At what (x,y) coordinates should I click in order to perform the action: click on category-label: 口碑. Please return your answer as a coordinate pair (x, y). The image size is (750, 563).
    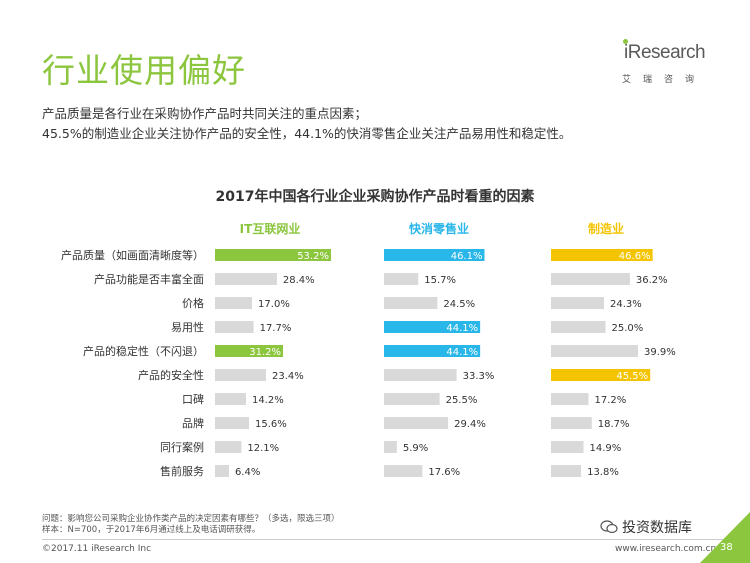
    Looking at the image, I should click on (193, 399).